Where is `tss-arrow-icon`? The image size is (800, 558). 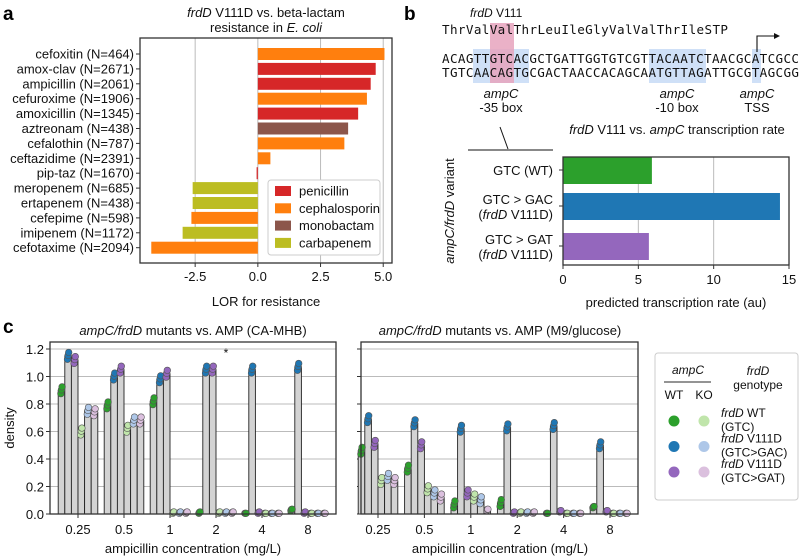
tss-arrow-icon is located at coordinates (765, 43).